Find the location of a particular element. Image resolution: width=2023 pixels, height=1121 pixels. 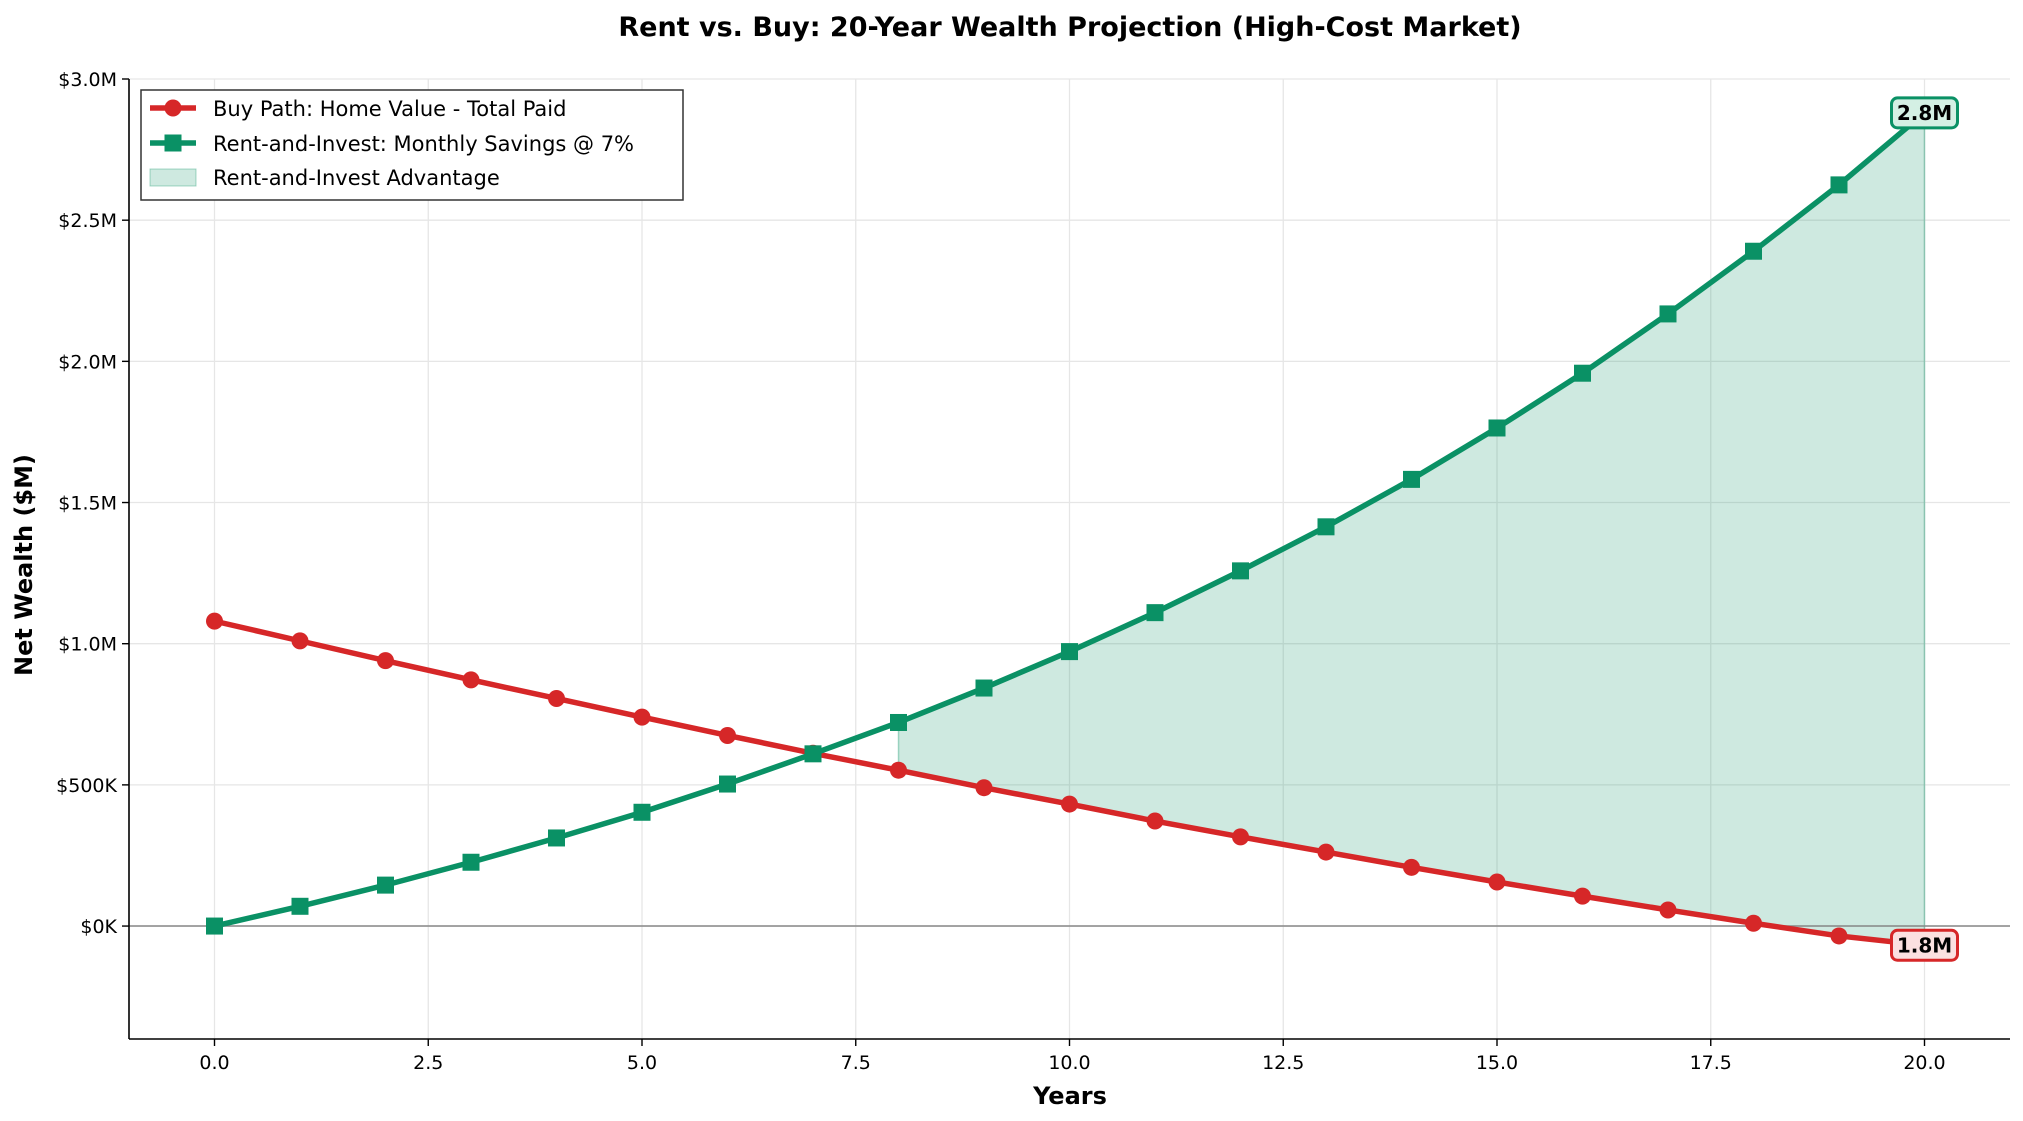

y-tick-label-4: $2.0M is located at coordinates (87, 362).